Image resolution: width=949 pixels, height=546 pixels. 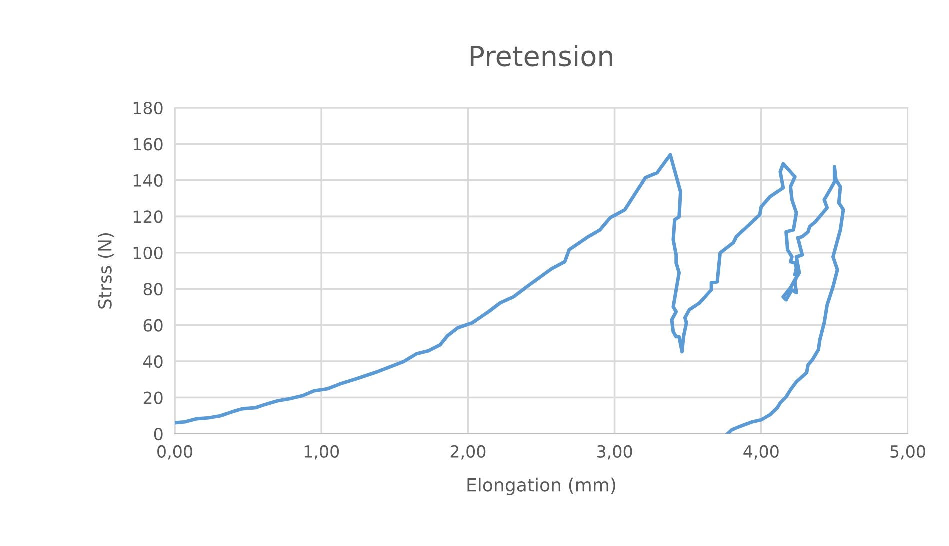 What do you see at coordinates (468, 452) in the screenshot?
I see `x-tick-label: 2,00` at bounding box center [468, 452].